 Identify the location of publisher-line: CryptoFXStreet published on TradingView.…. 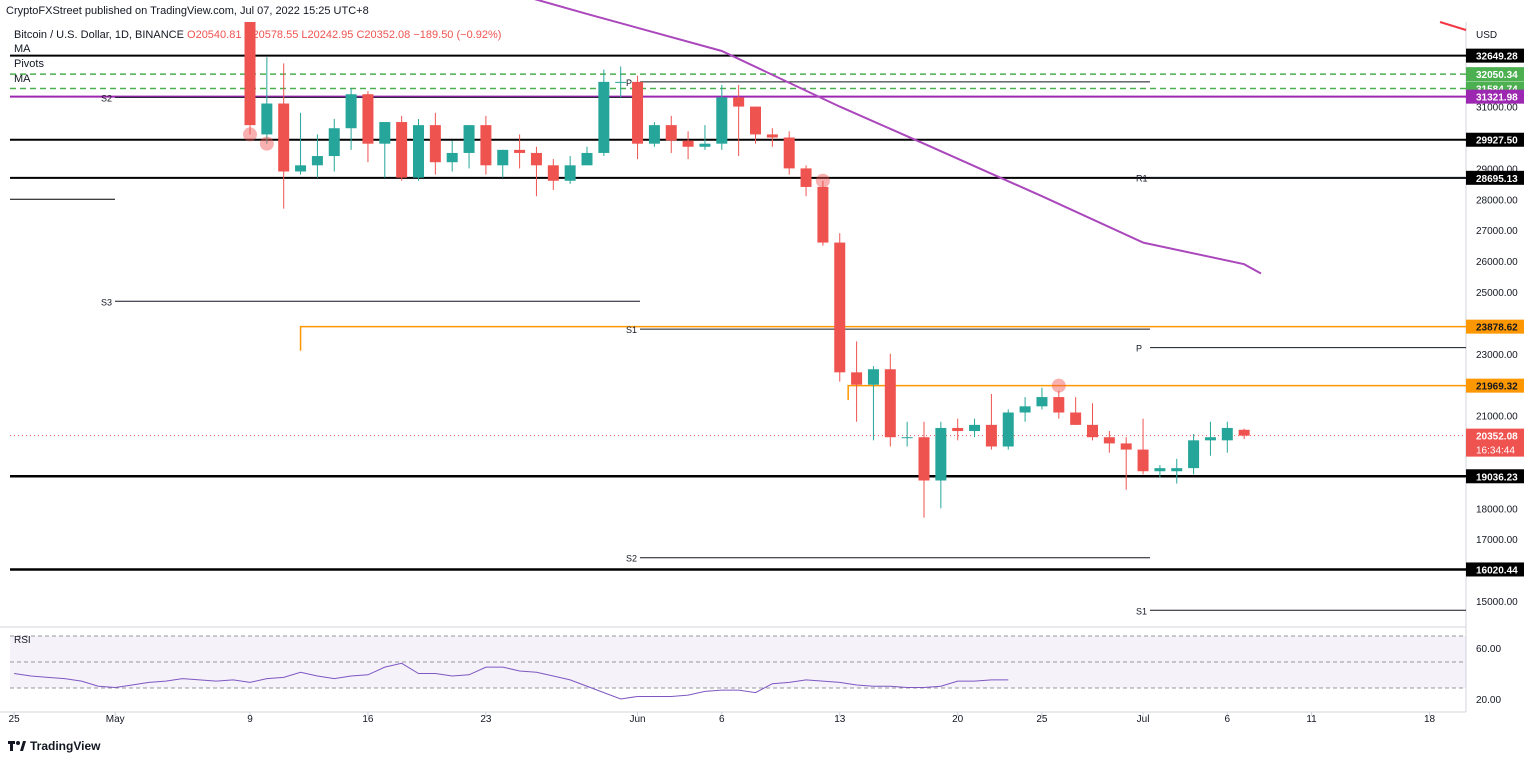
(187, 11).